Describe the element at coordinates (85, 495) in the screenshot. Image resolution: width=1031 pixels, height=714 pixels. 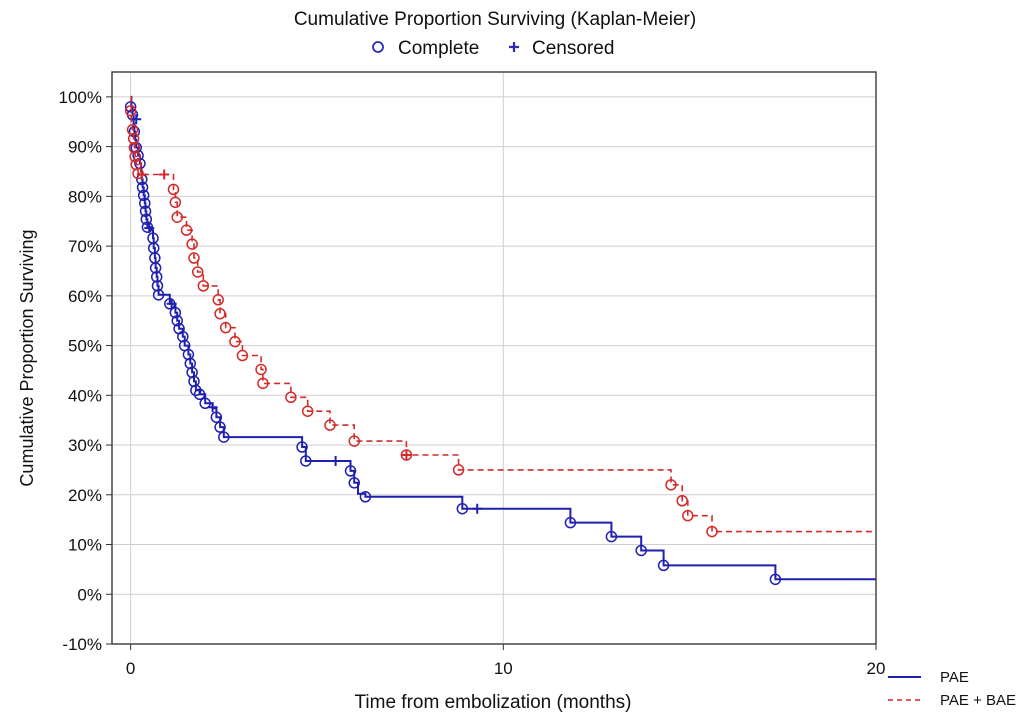
I see `y-tick-label: 20%` at that location.